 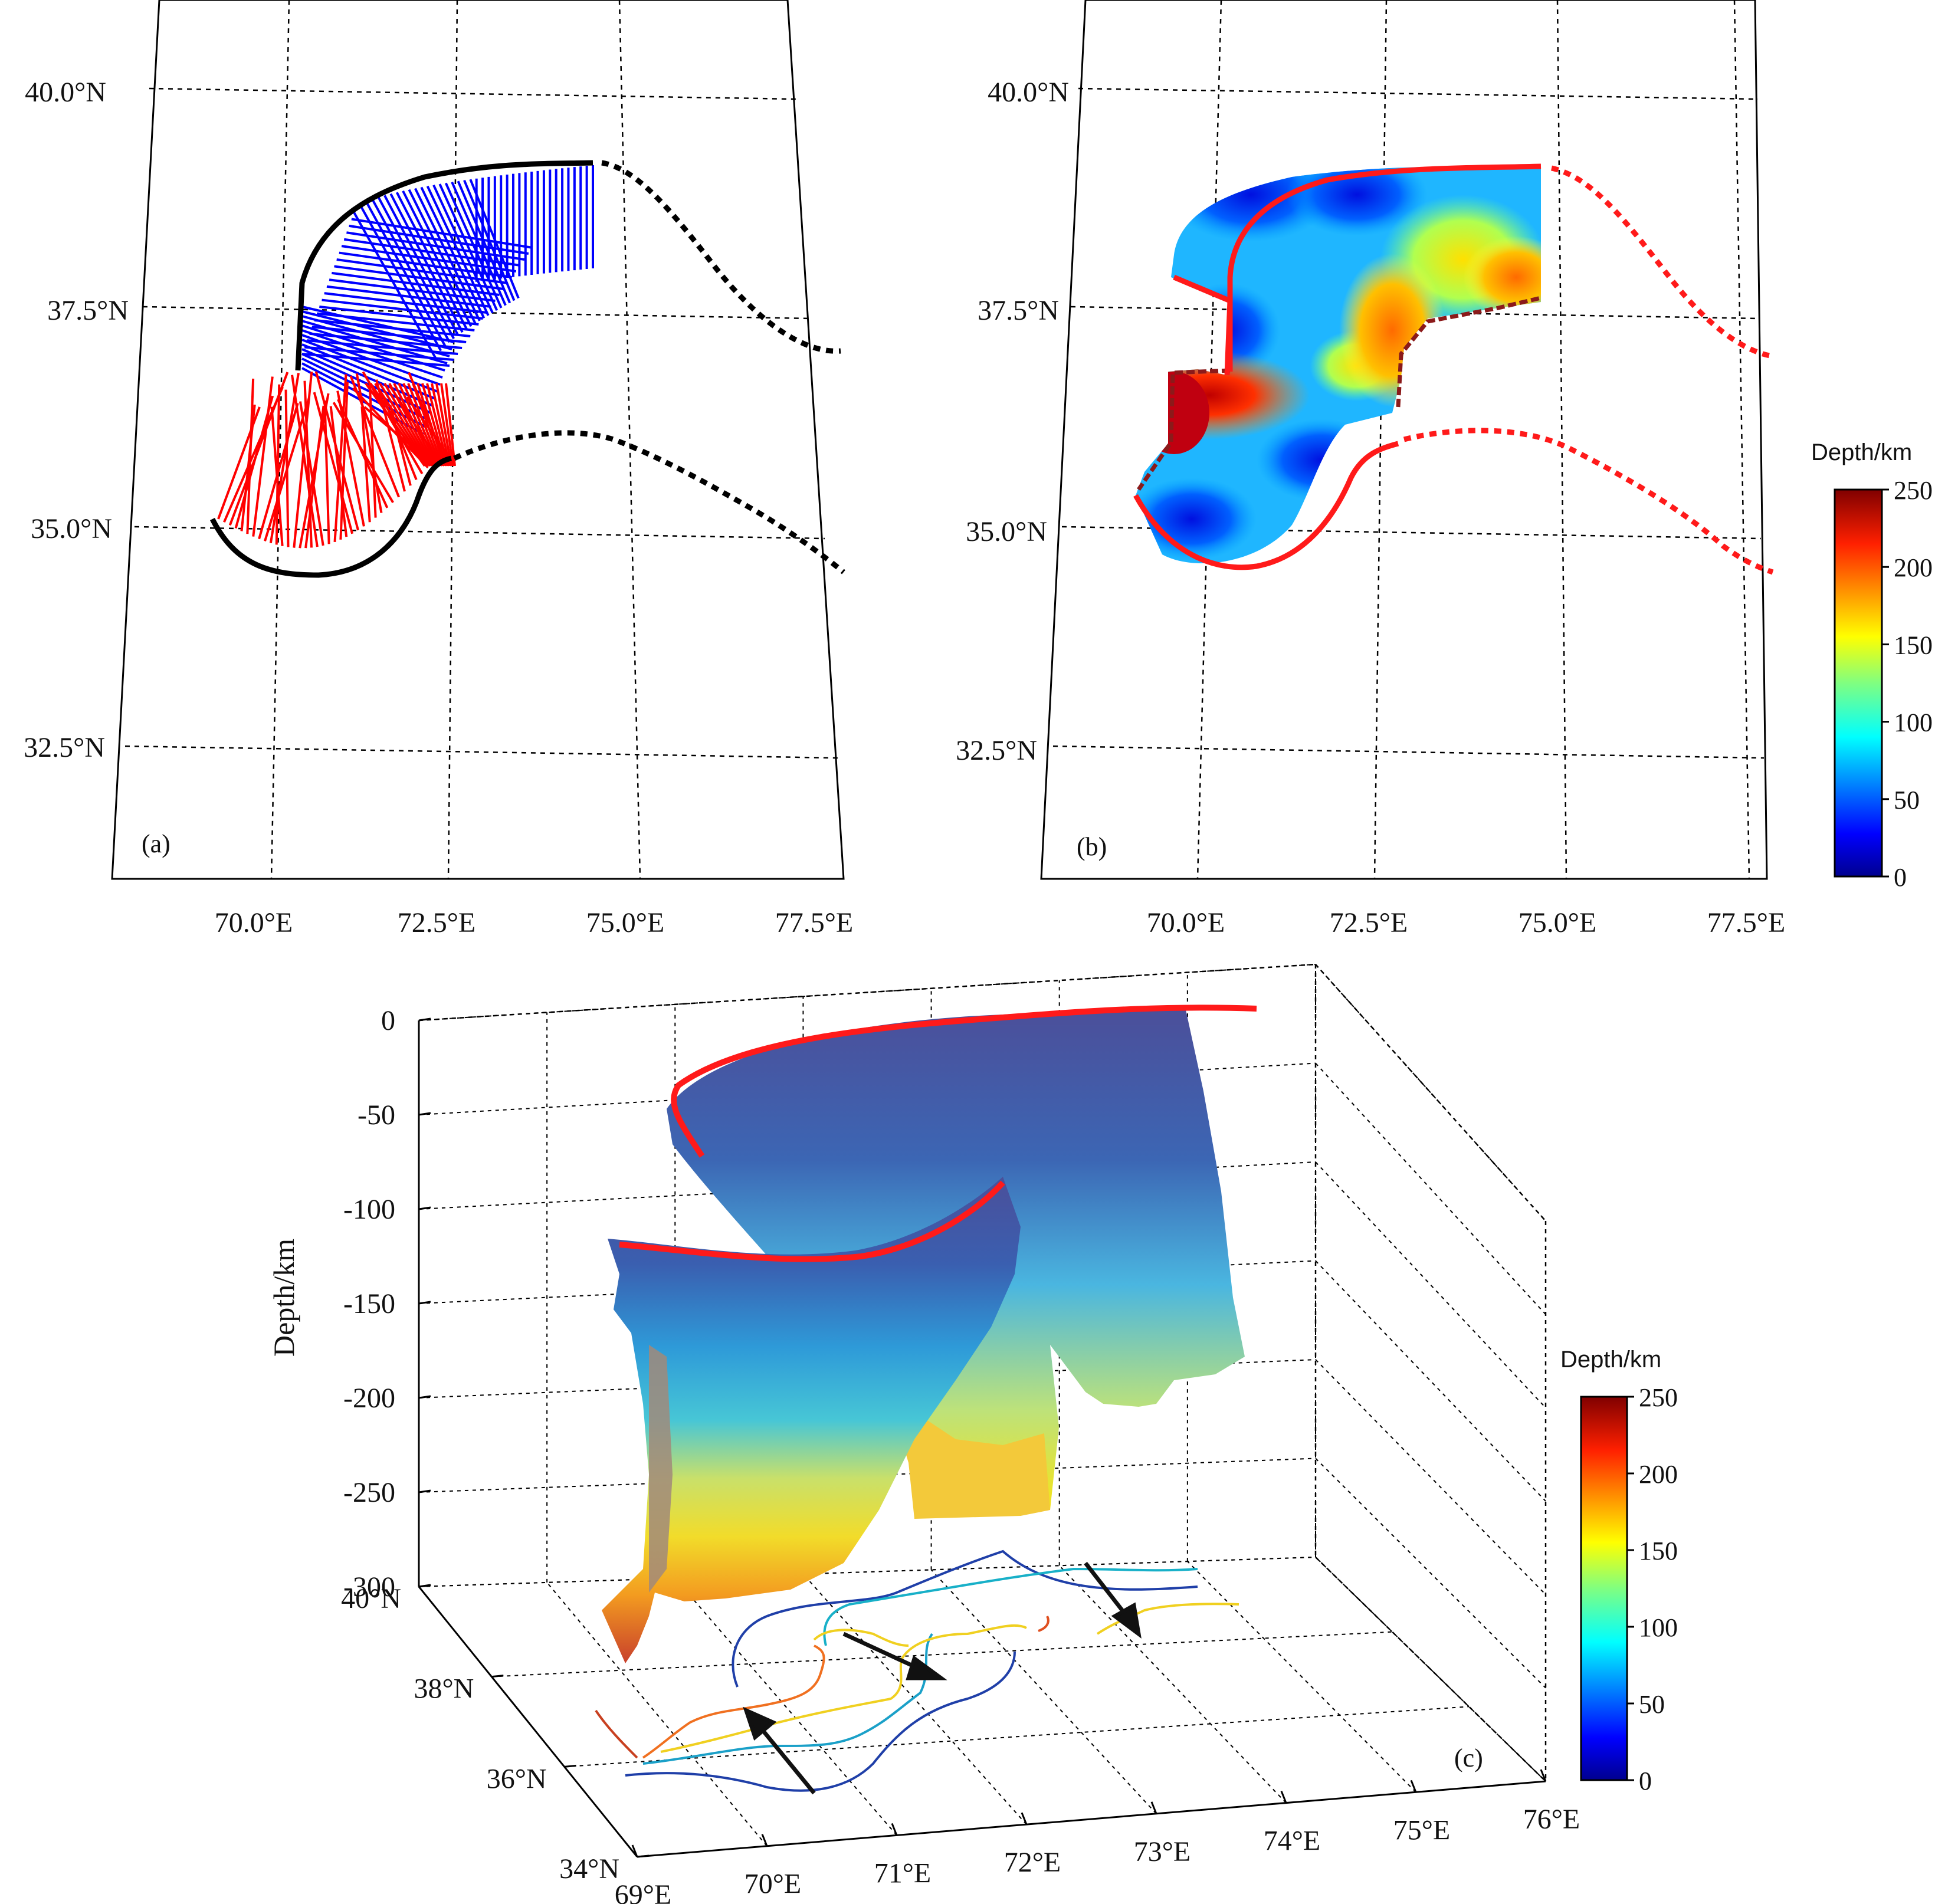 I want to click on lat-tick-labels: 40°N 38°N 36°N 34°N, so click(x=480, y=1734).